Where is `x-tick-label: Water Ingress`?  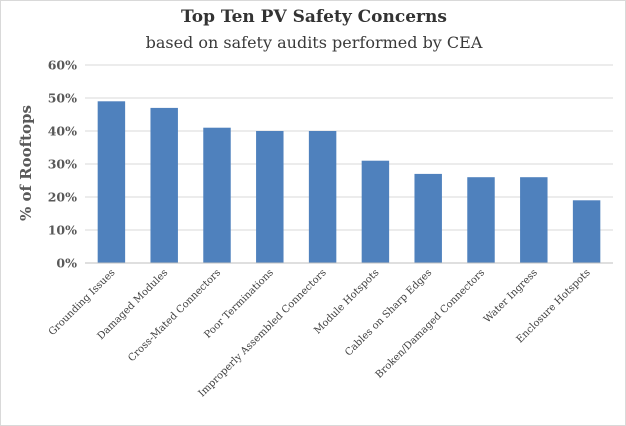
x-tick-label: Water Ingress is located at coordinates (511, 296).